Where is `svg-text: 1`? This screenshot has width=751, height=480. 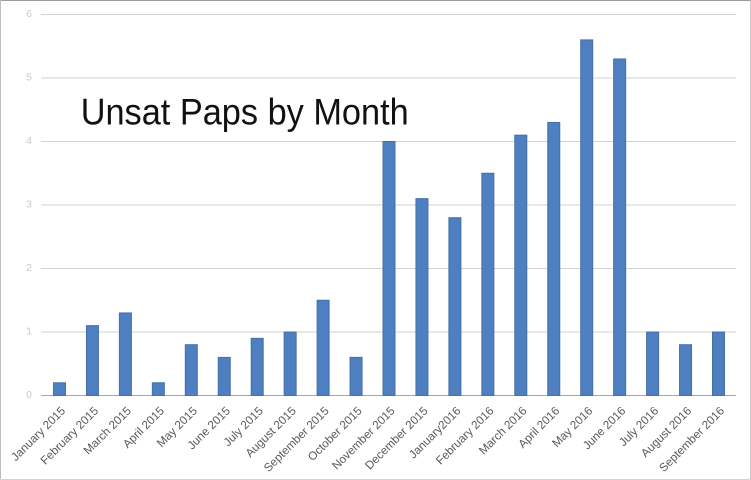
svg-text: 1 is located at coordinates (29, 332).